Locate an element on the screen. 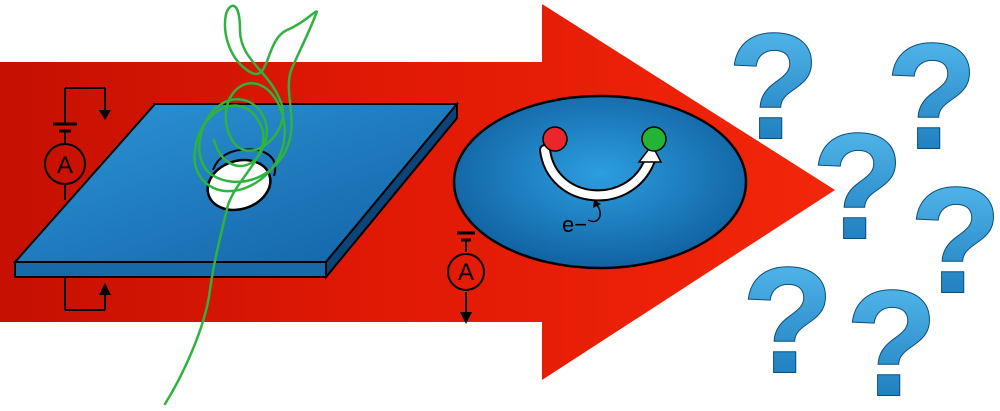  electron-label: e− is located at coordinates (574, 224).